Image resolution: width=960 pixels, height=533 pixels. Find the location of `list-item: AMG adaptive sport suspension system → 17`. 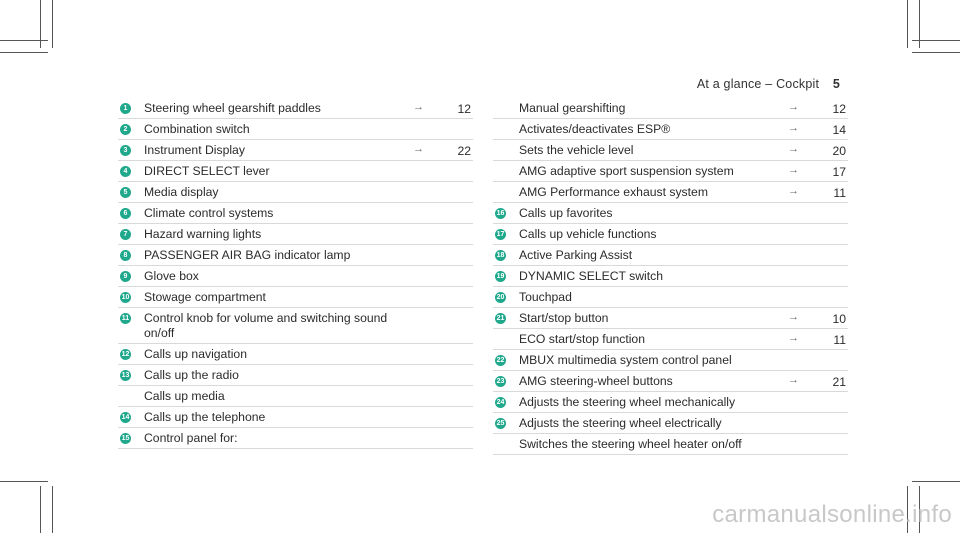

list-item: AMG adaptive sport suspension system → 17 is located at coordinates (670, 171).